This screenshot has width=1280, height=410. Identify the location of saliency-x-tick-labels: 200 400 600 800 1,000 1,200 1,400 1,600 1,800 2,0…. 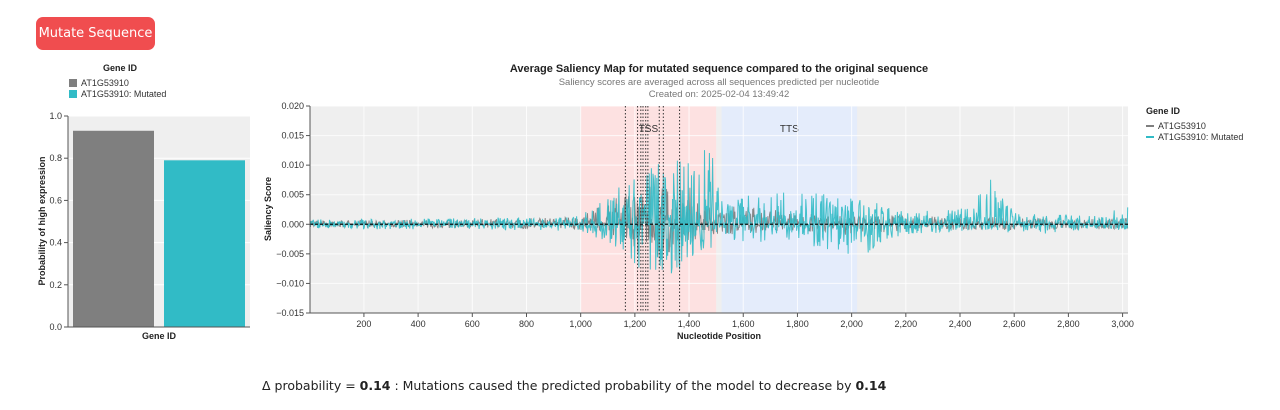
(745, 321).